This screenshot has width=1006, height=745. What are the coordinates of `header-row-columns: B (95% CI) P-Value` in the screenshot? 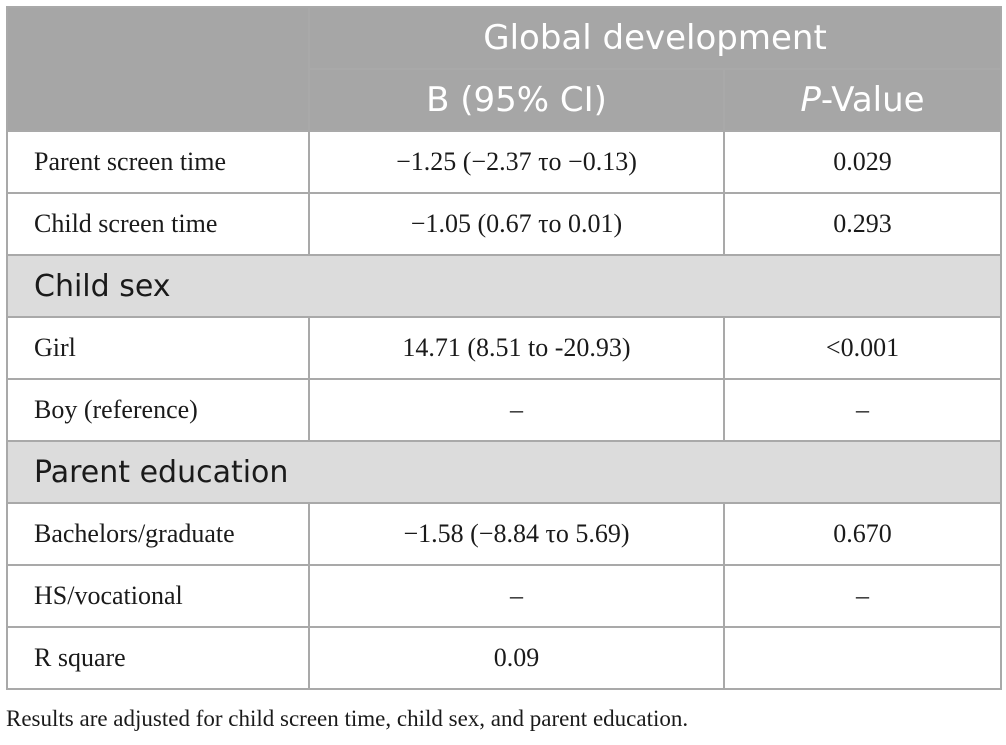 It's located at (504, 100).